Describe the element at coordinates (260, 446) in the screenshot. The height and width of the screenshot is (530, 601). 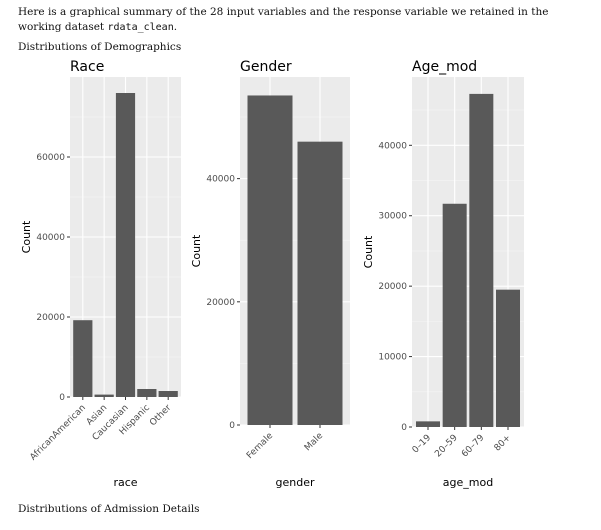
I see `x-tick-label: Female` at that location.